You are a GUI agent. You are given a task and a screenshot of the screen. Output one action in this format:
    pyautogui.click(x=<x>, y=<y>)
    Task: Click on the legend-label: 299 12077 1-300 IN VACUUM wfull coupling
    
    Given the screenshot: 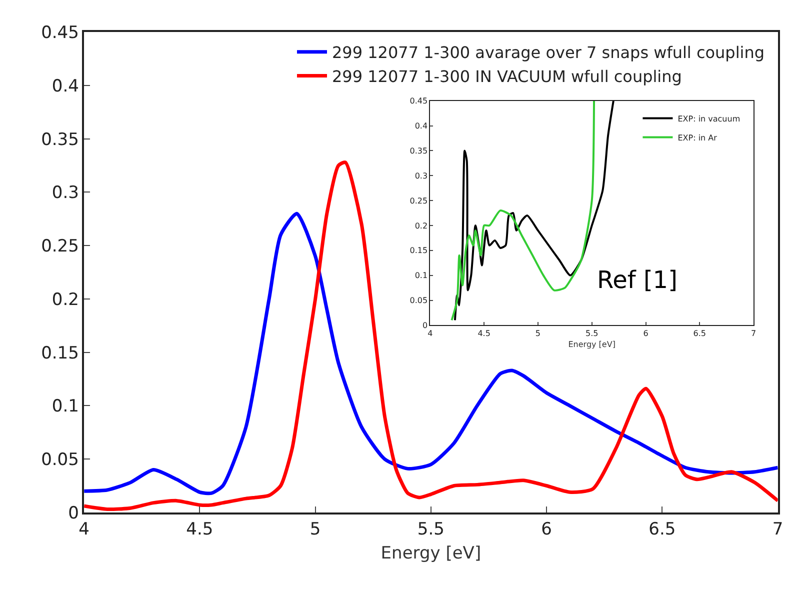 What is the action you would take?
    pyautogui.click(x=507, y=76)
    